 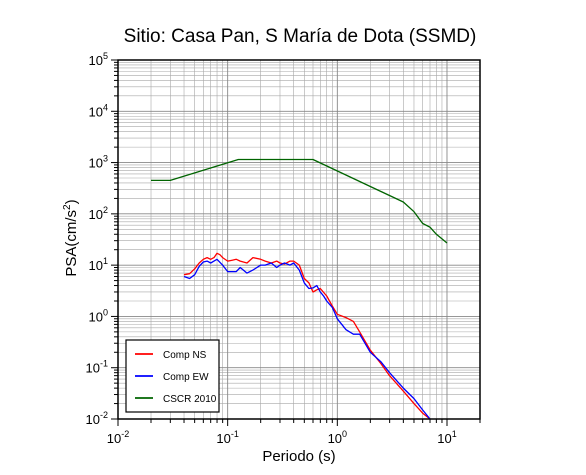 I want to click on y-axis-label: PSA(cm/s2), so click(x=71, y=237).